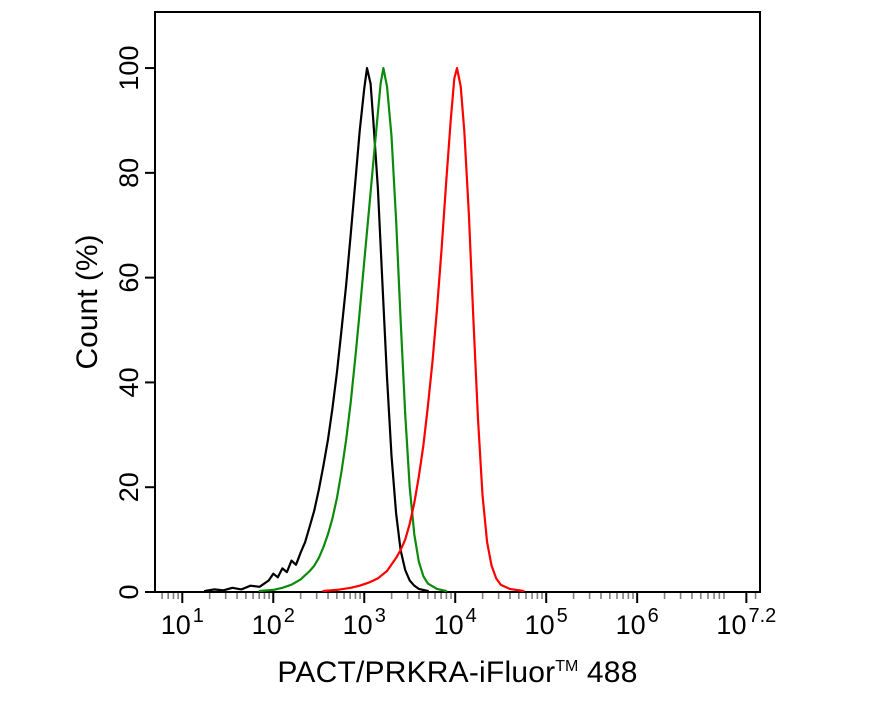  I want to click on x-tick-label: 10 2, so click(273, 622).